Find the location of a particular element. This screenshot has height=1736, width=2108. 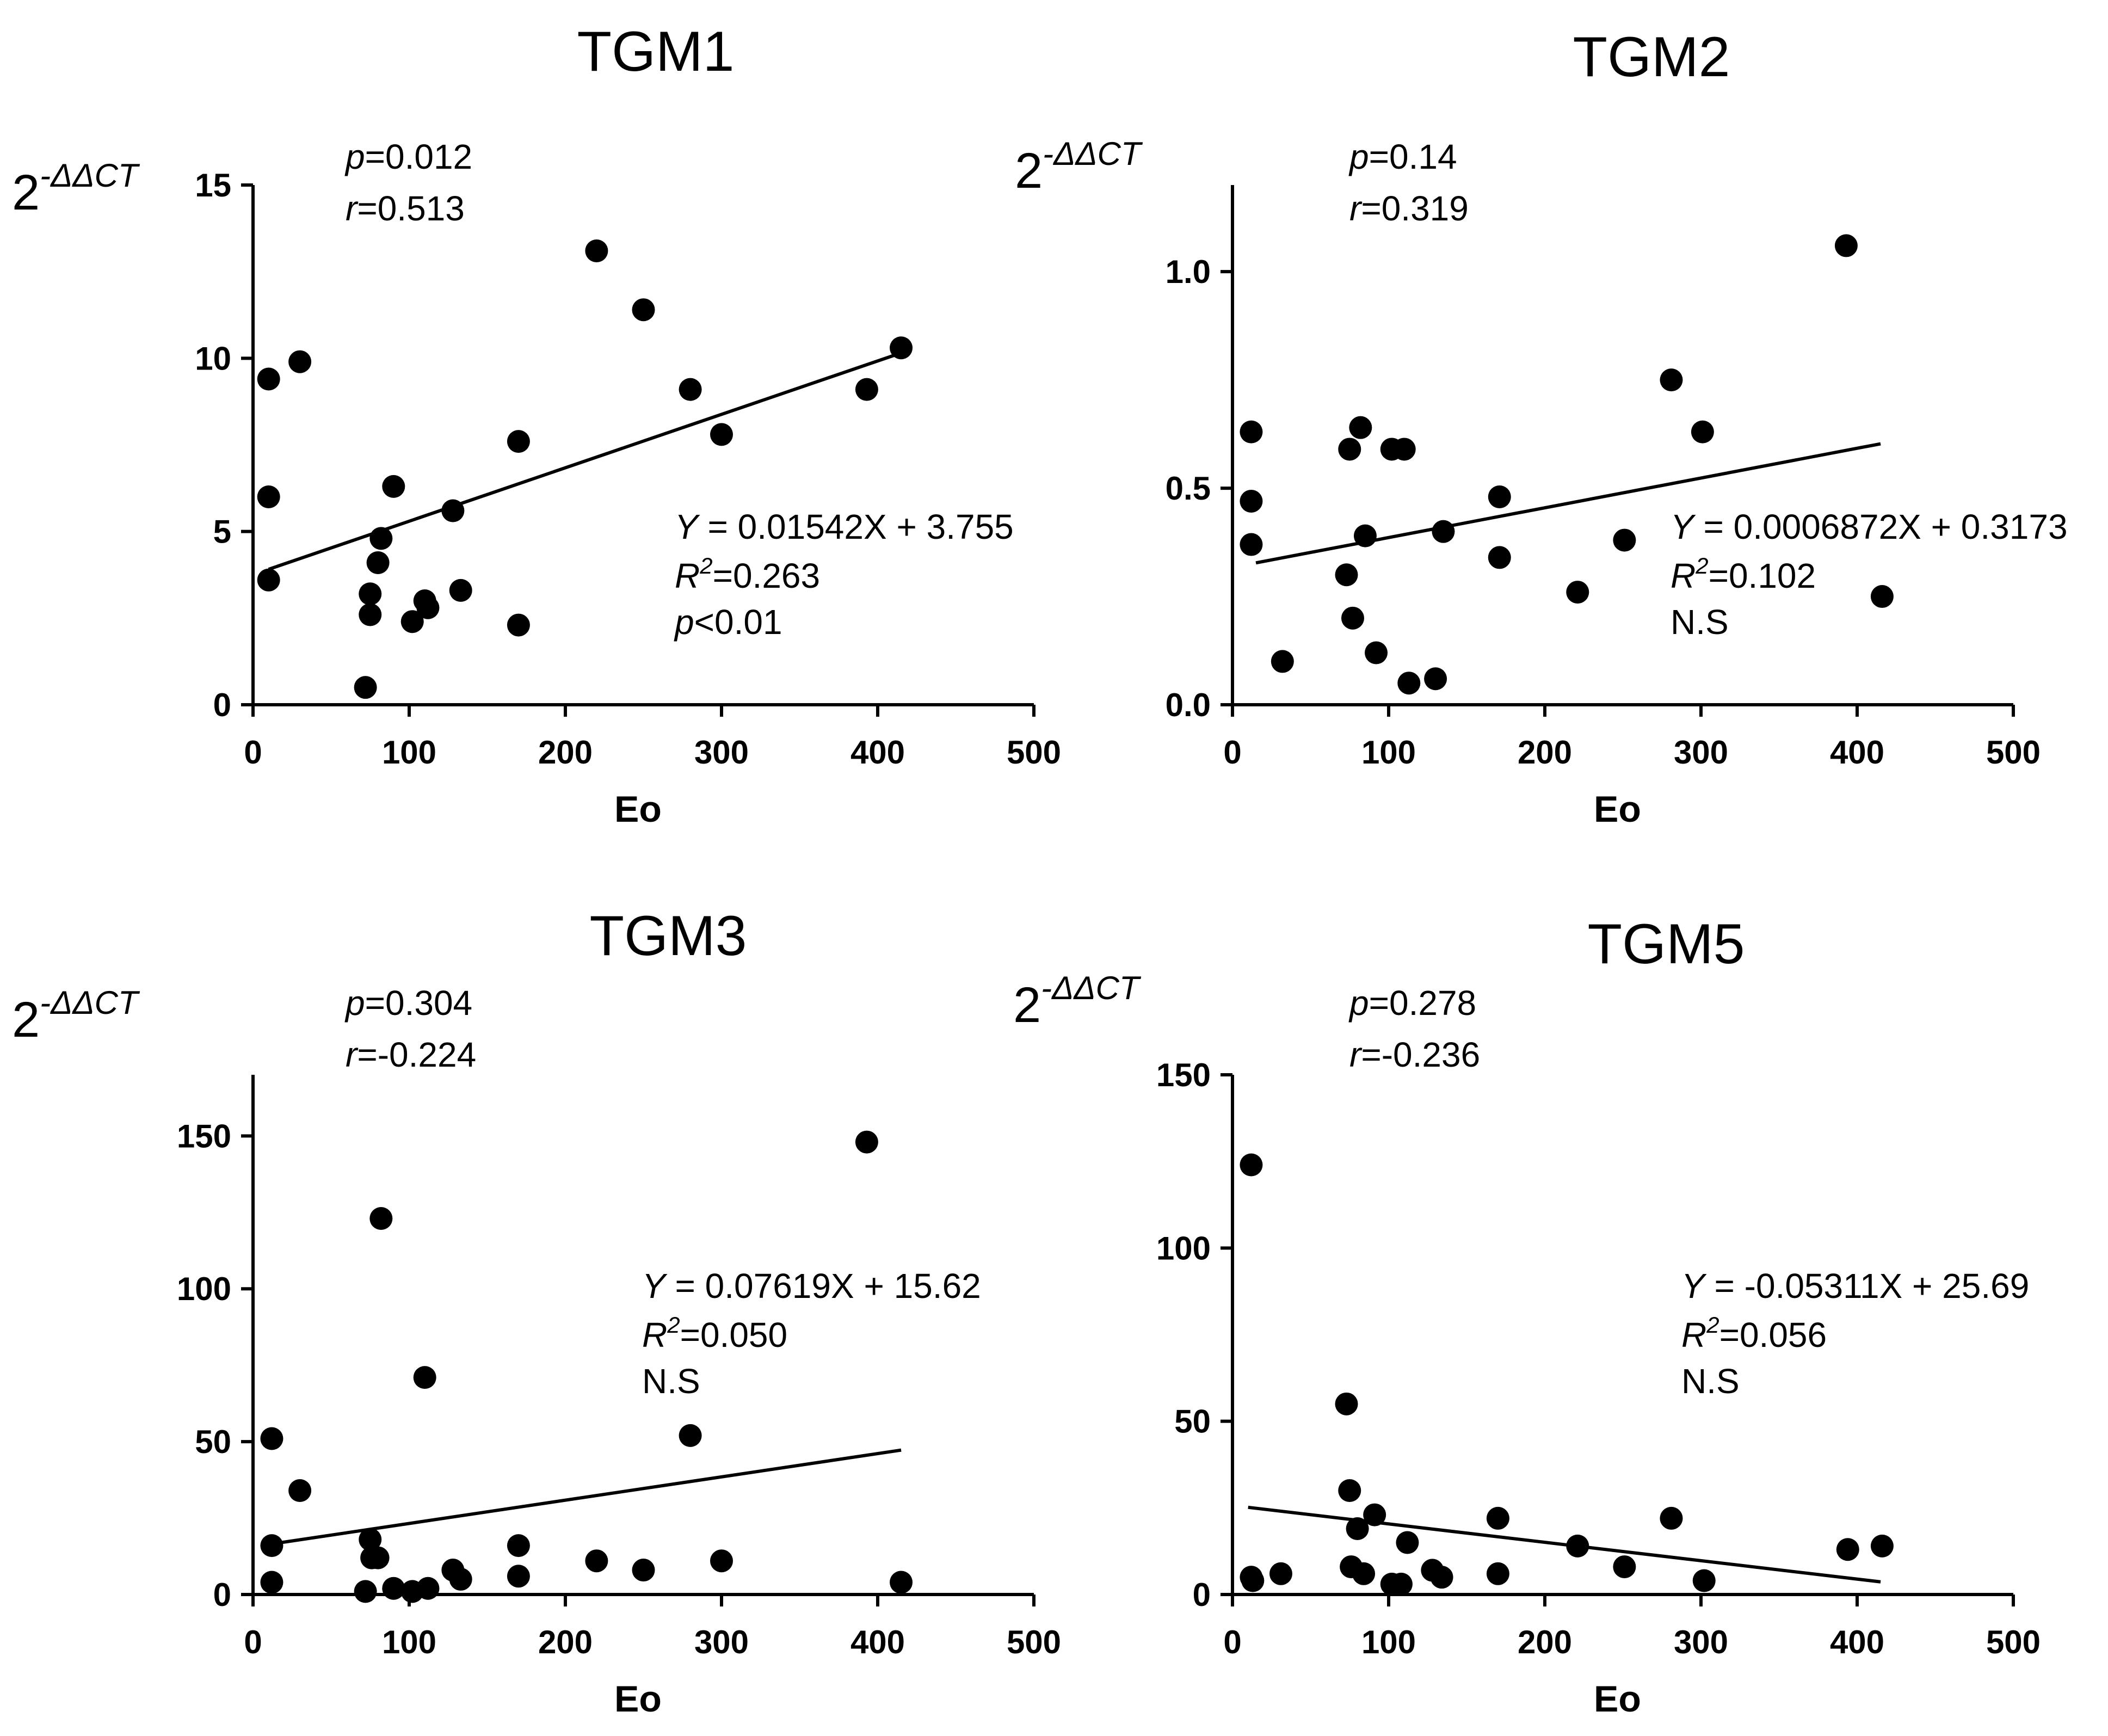

x-tick-label: 0 is located at coordinates (1232, 1642).